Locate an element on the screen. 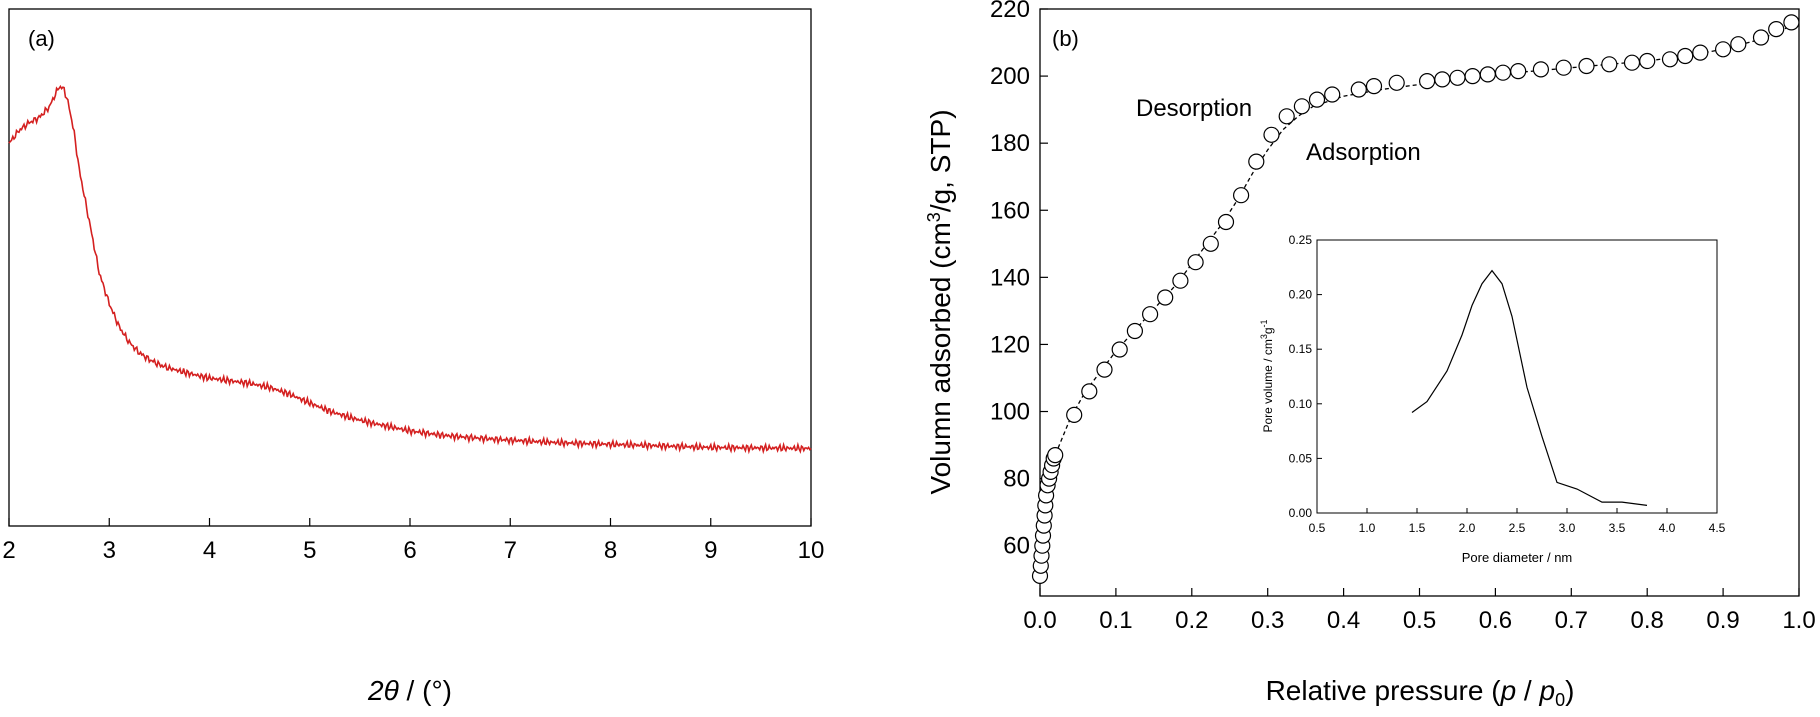 This screenshot has height=717, width=1820. inset-pore-distribution-line is located at coordinates (1529, 387).